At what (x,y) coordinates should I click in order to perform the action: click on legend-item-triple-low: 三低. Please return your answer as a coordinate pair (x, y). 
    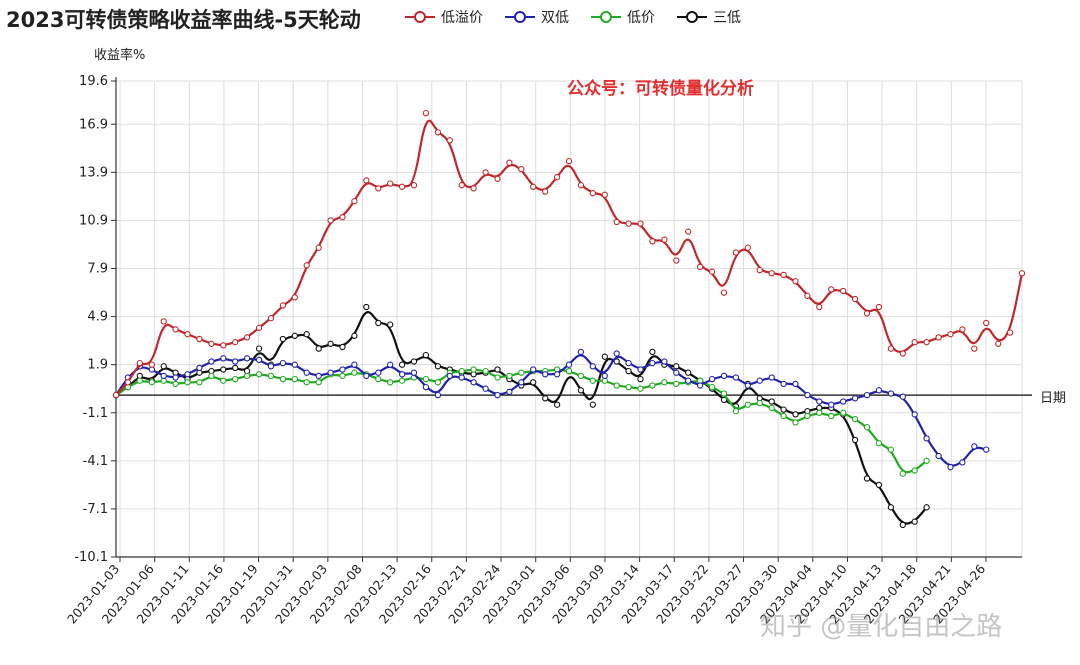
    Looking at the image, I should click on (709, 17).